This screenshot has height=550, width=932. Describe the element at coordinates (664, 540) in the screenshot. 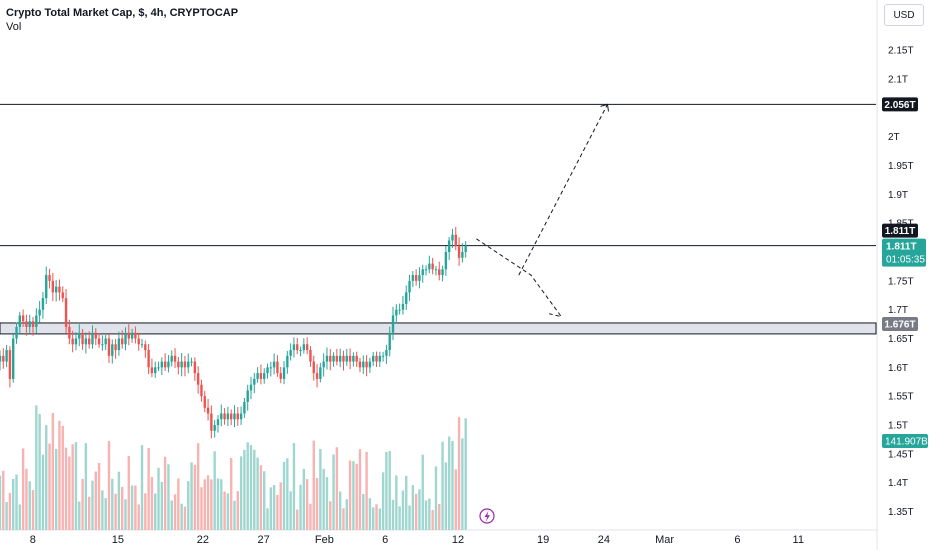

I see `time-tick-label: Mar` at that location.